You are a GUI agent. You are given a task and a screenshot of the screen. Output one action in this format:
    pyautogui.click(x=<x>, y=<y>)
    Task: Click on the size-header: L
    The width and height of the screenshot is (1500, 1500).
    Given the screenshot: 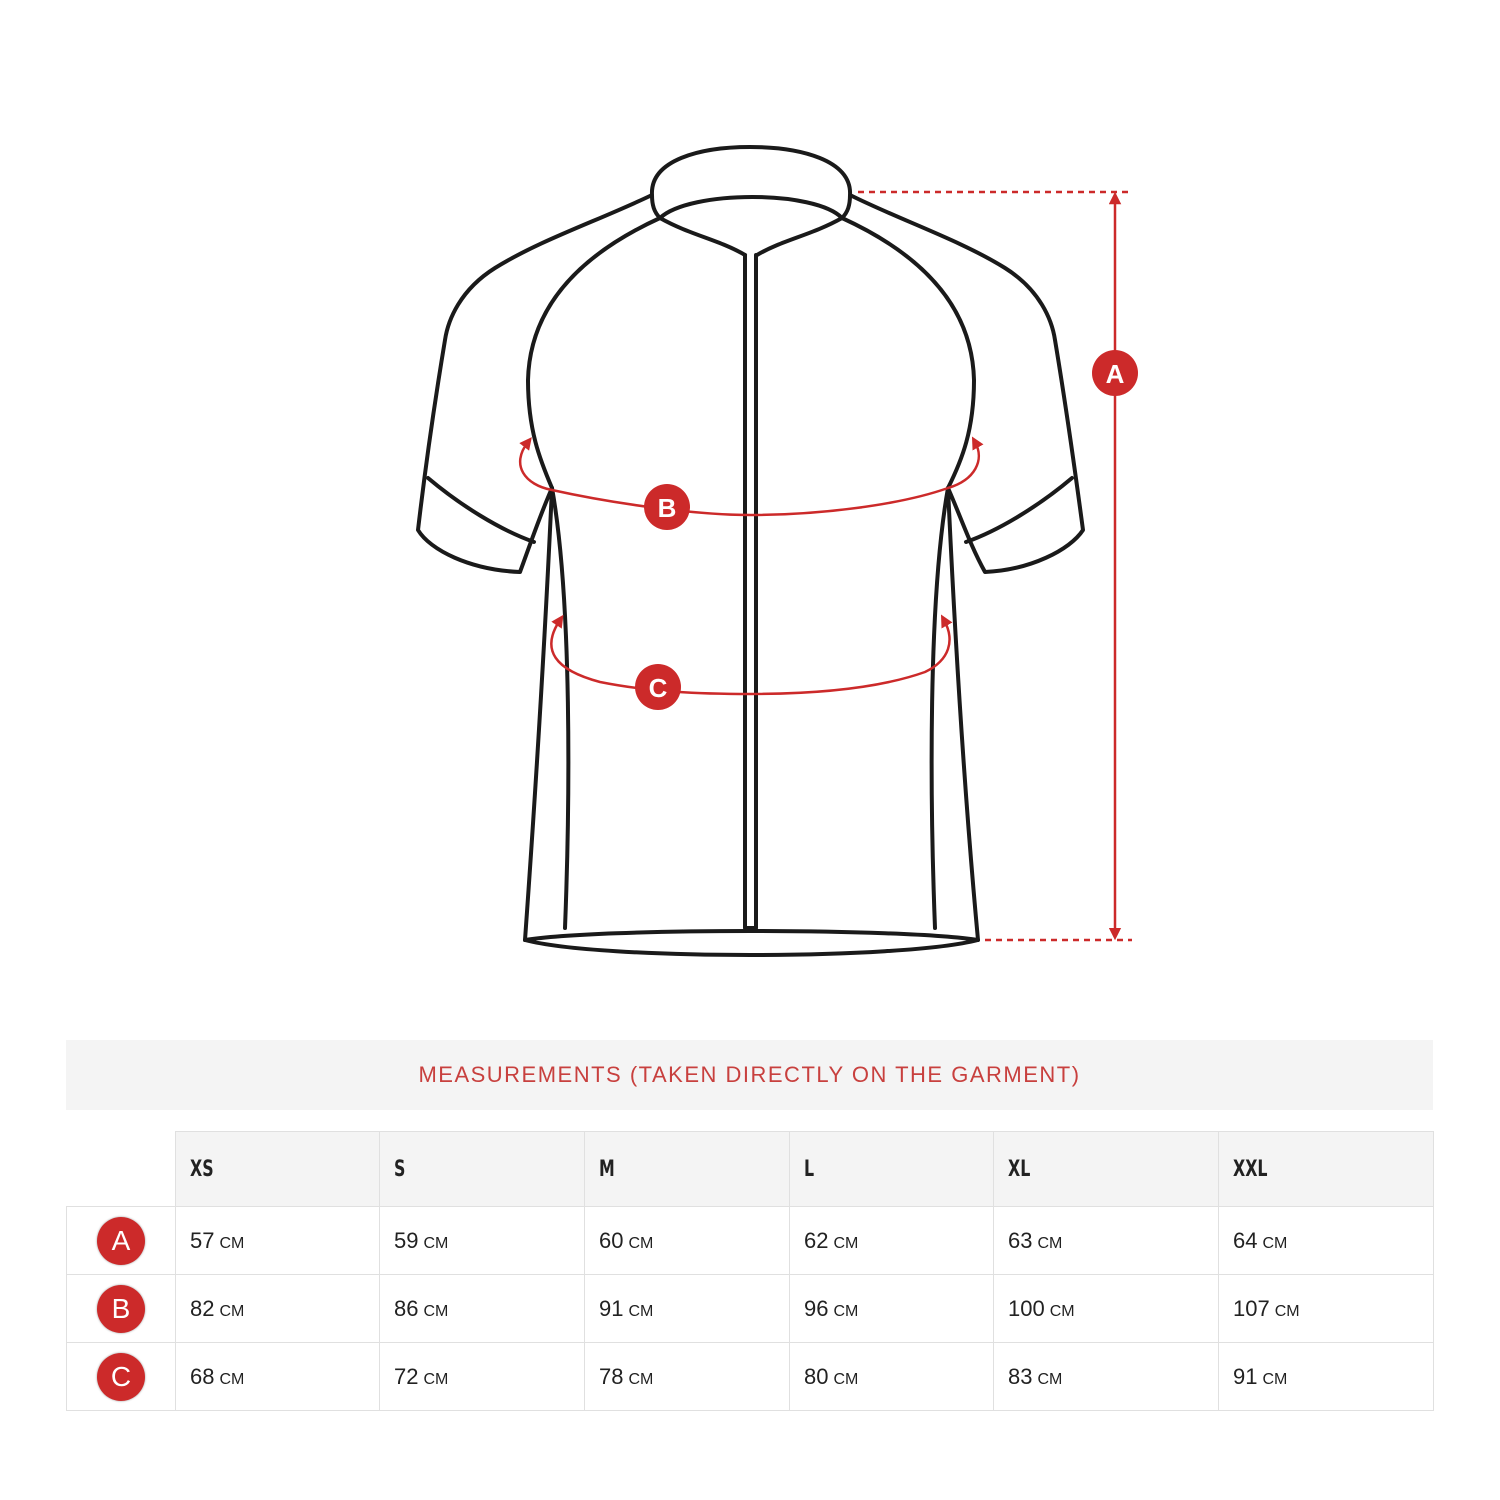 What is the action you would take?
    pyautogui.click(x=891, y=1169)
    